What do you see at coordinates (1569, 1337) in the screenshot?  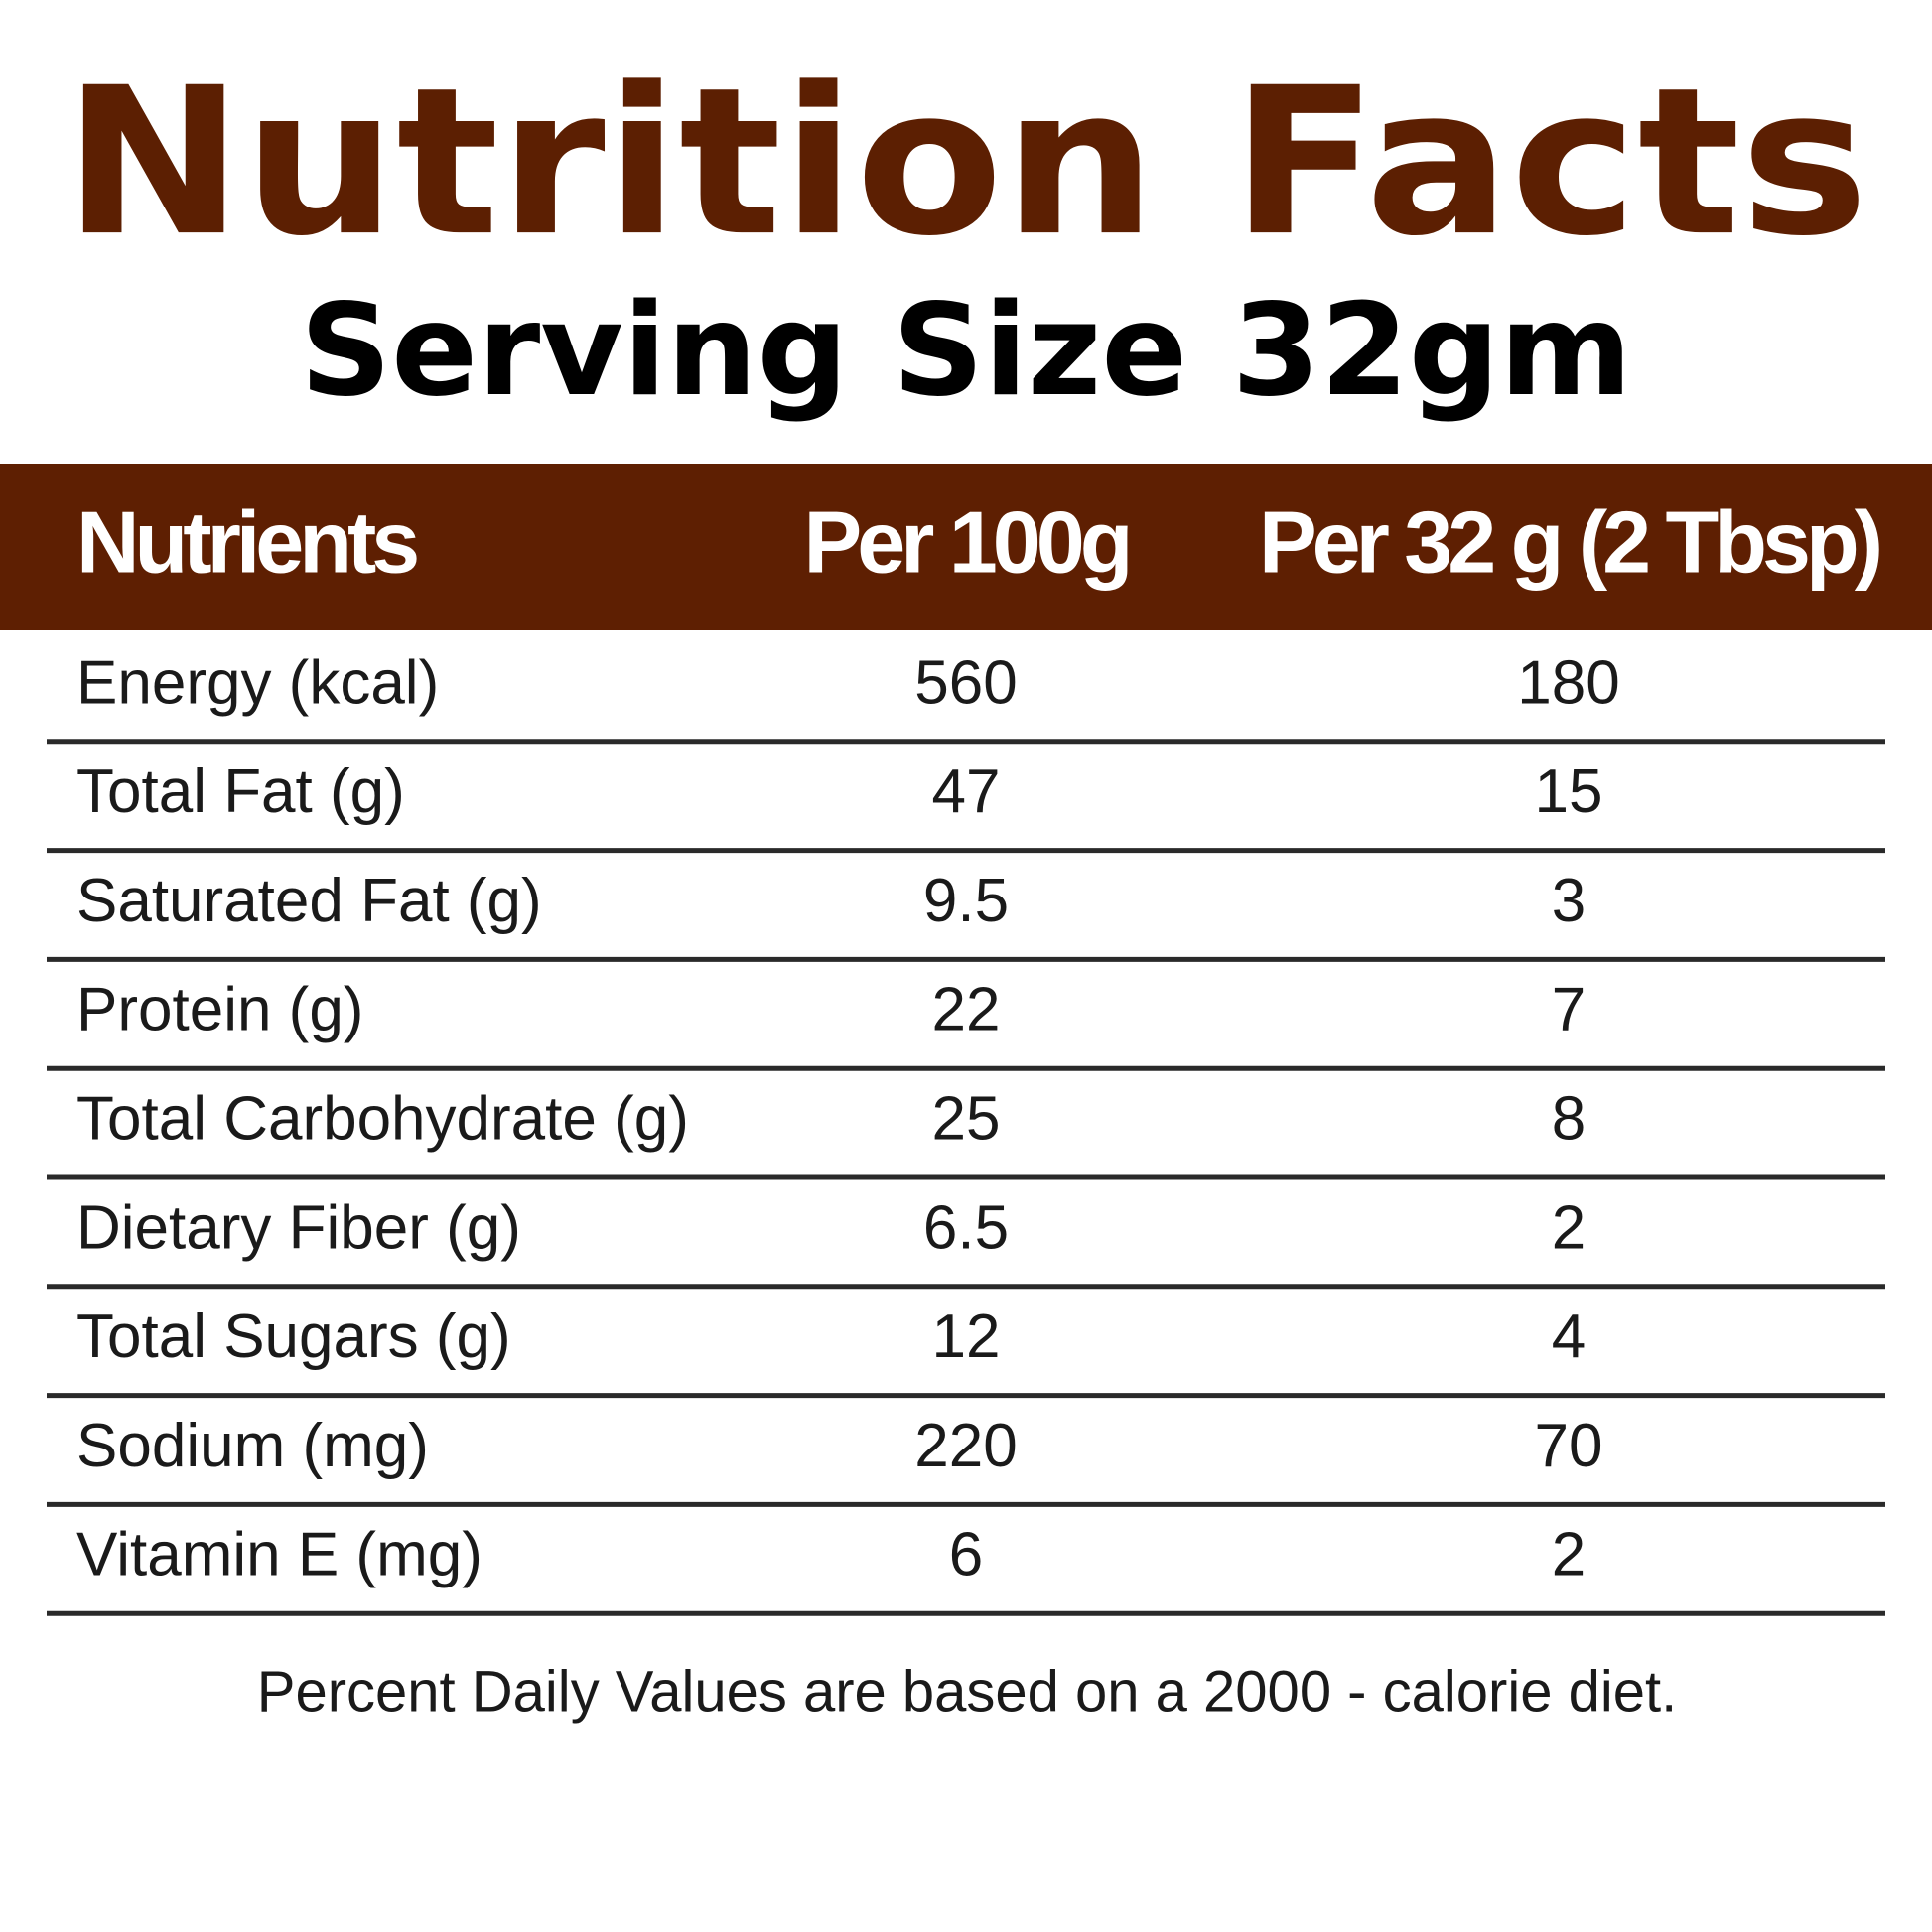 I see `nutrient-value: 4` at bounding box center [1569, 1337].